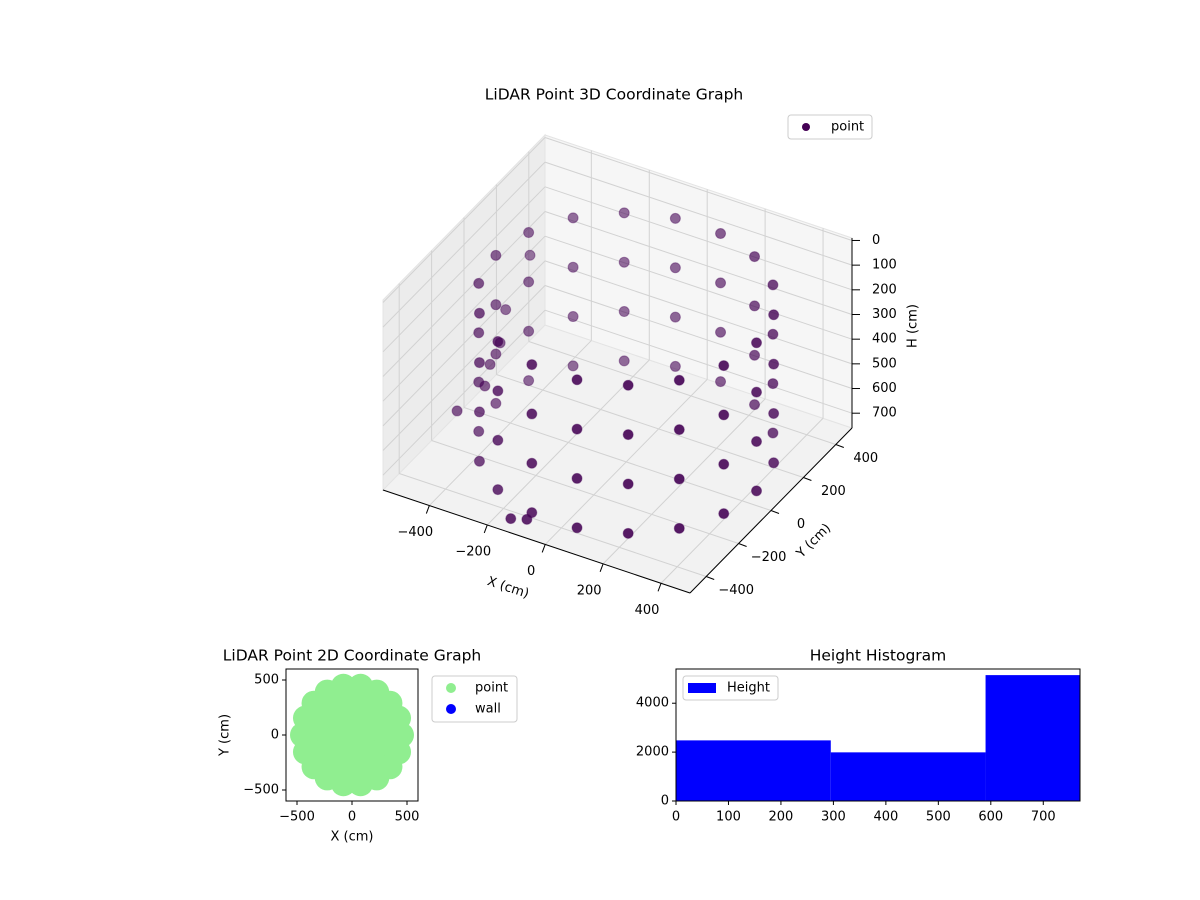  Describe the element at coordinates (1043, 817) in the screenshot. I see `x-tick-label: 700` at that location.